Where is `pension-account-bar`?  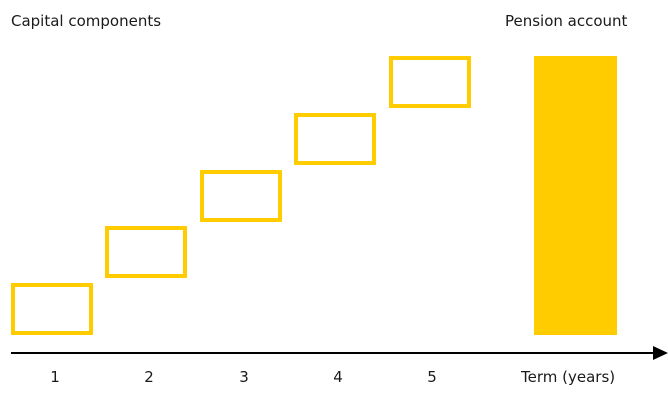
pension-account-bar is located at coordinates (575, 195).